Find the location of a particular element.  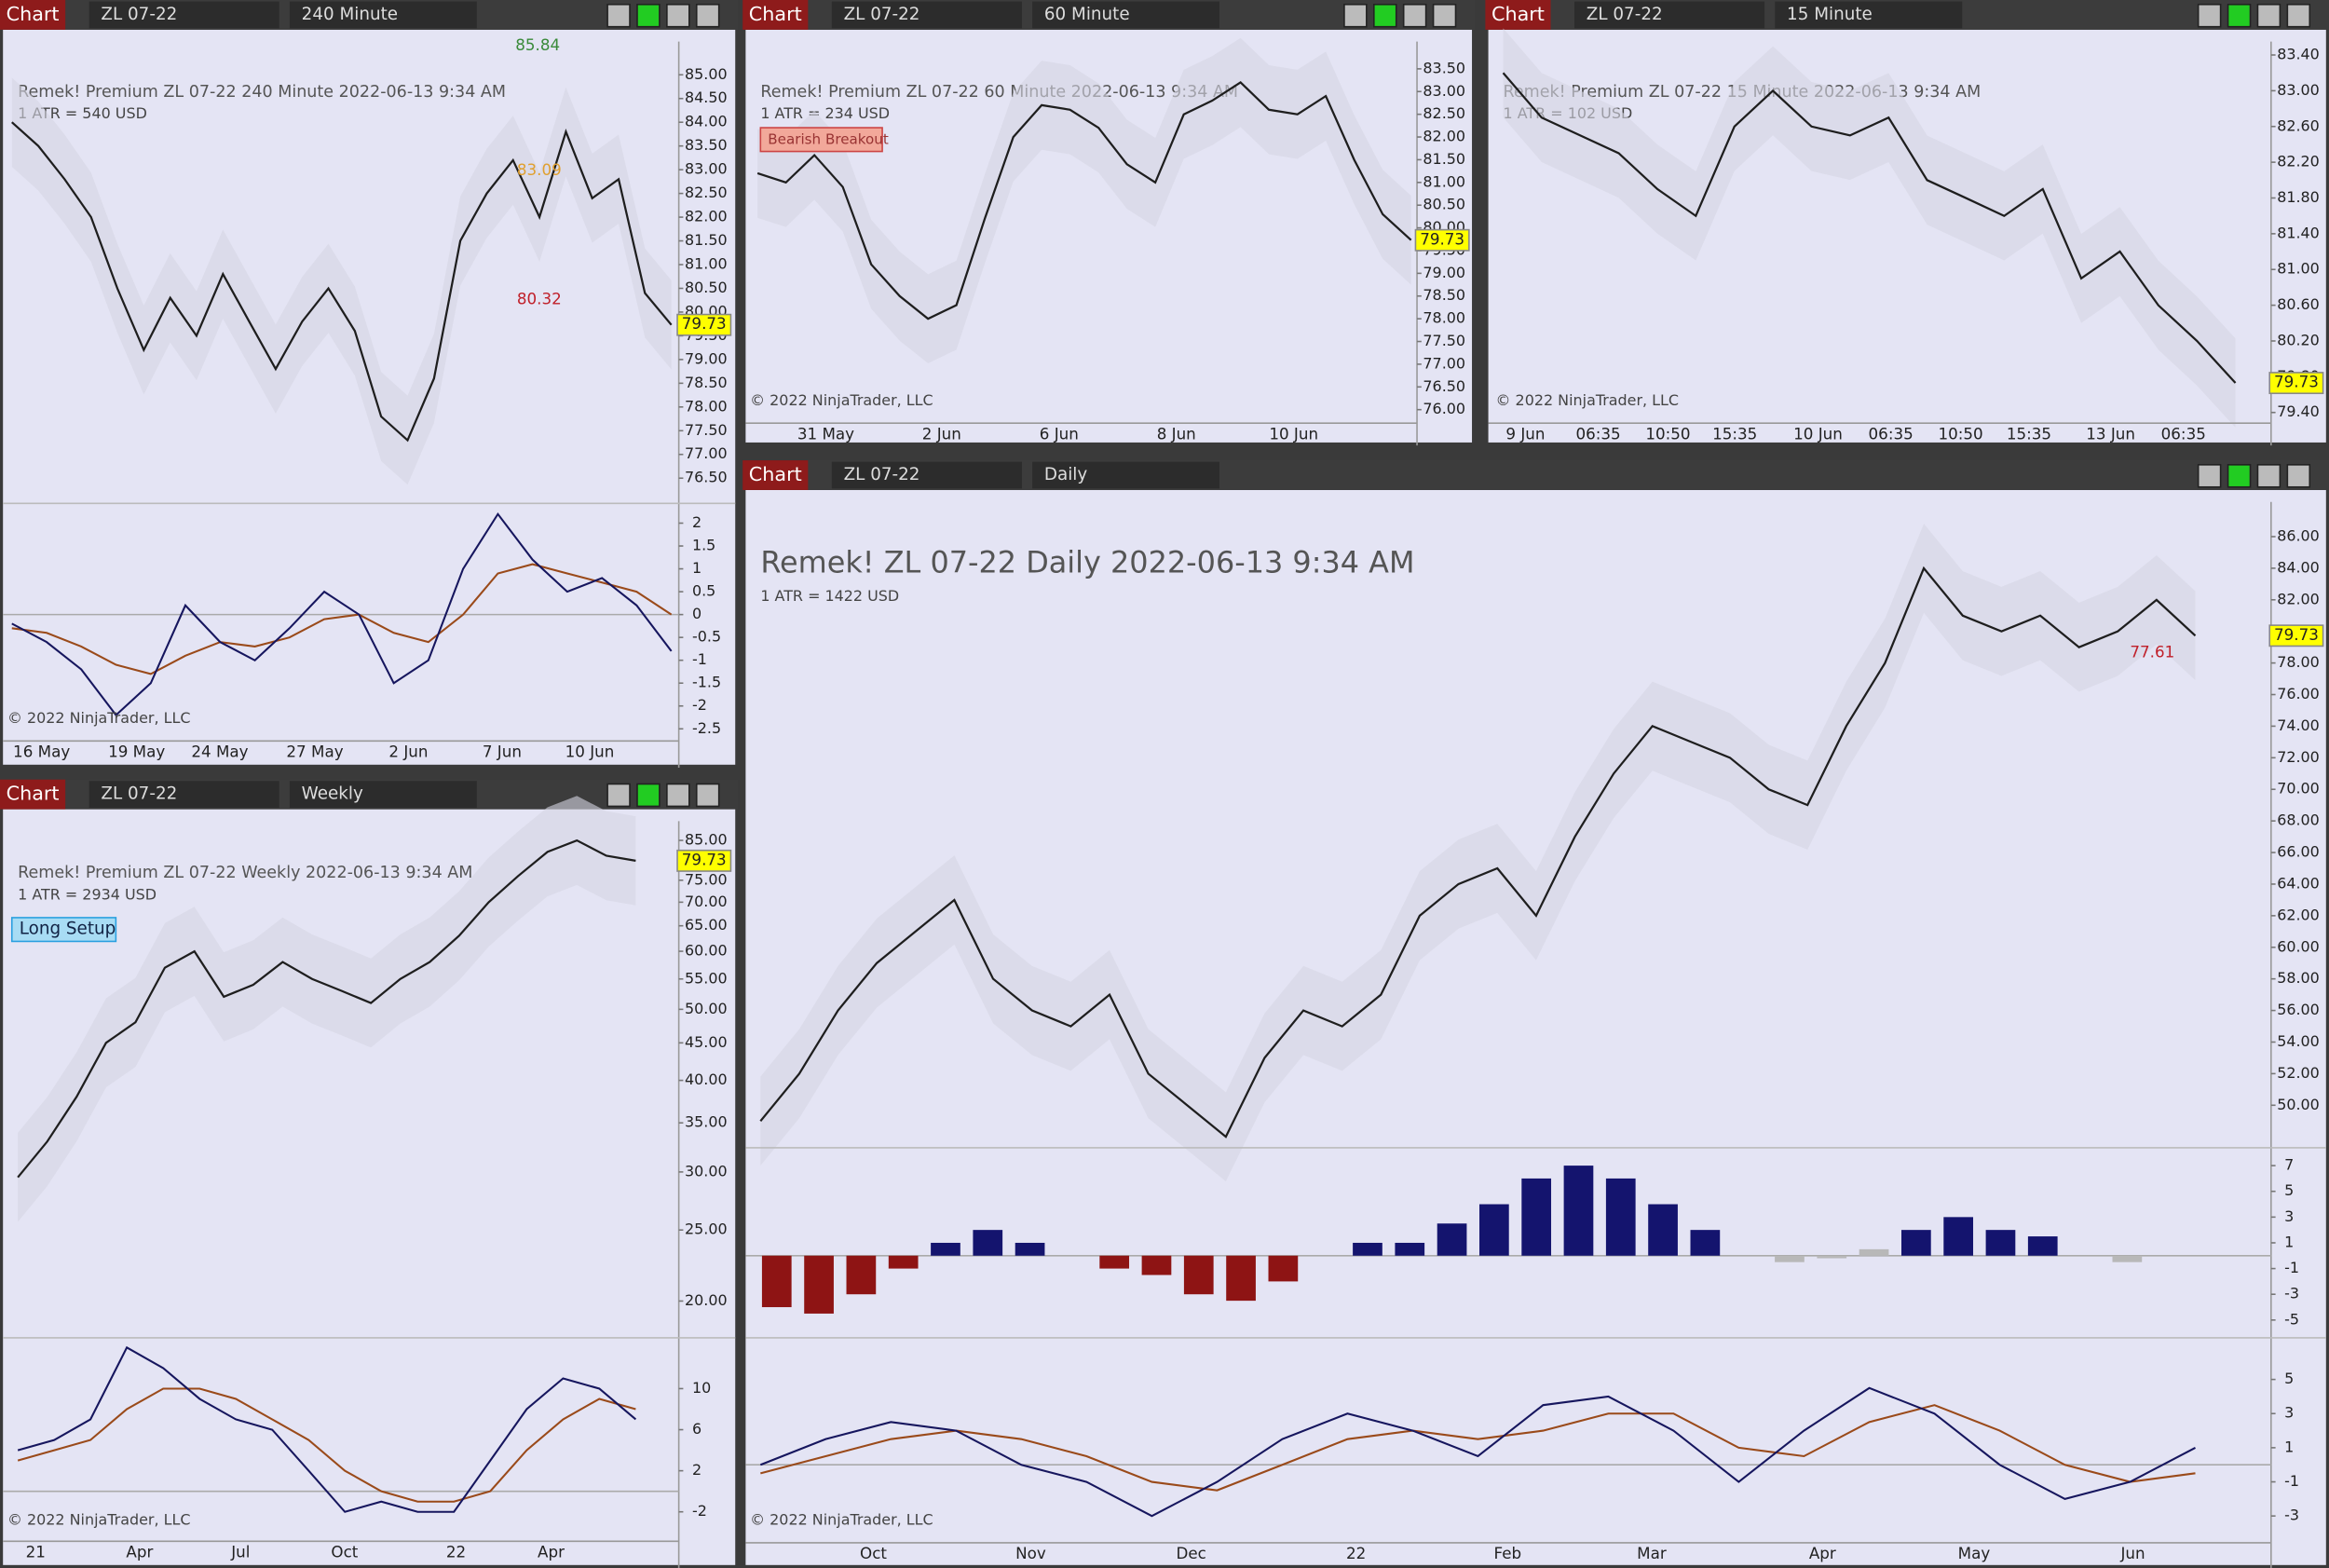

y-tick-label: 77.00 is located at coordinates (1444, 363).